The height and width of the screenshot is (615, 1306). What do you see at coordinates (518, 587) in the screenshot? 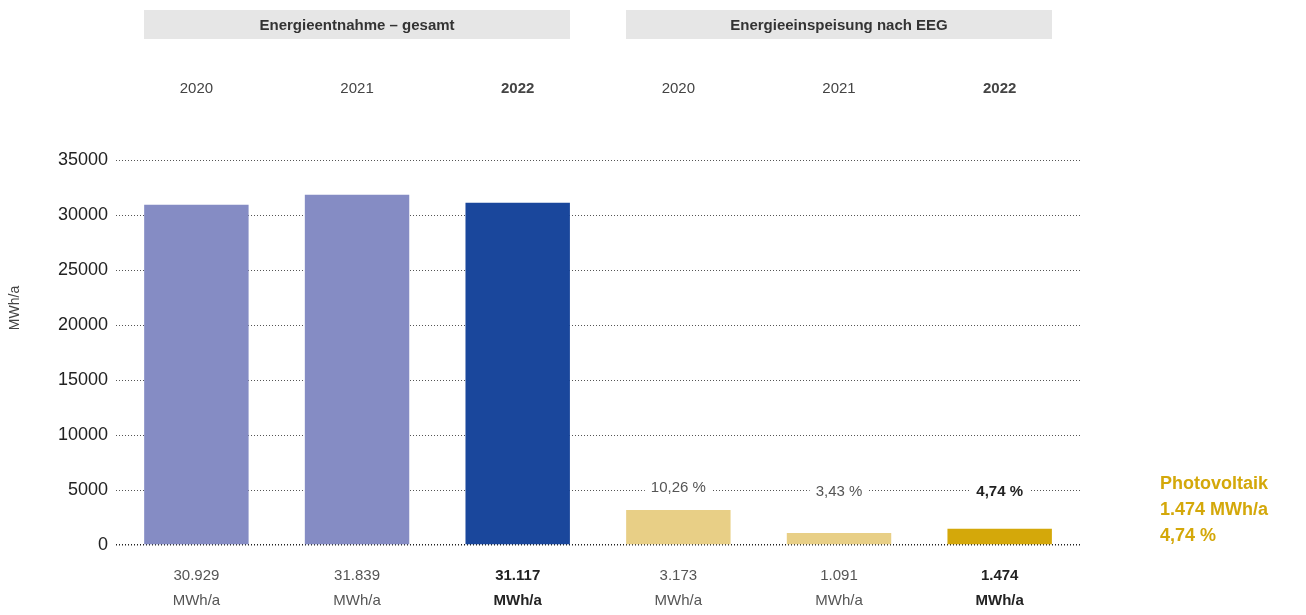
I see `data-label: 31.117 MWh/a` at bounding box center [518, 587].